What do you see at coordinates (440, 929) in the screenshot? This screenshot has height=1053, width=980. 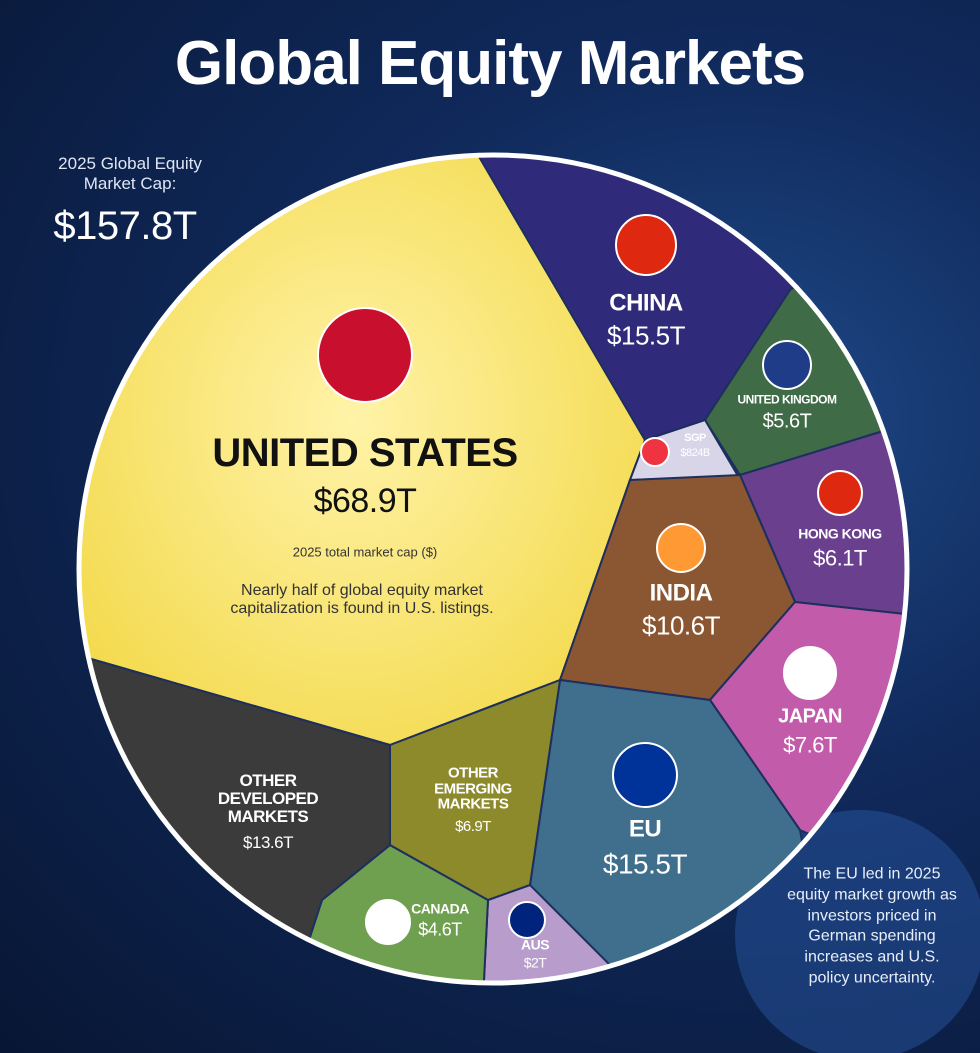 I see `value-label: $4.6T` at bounding box center [440, 929].